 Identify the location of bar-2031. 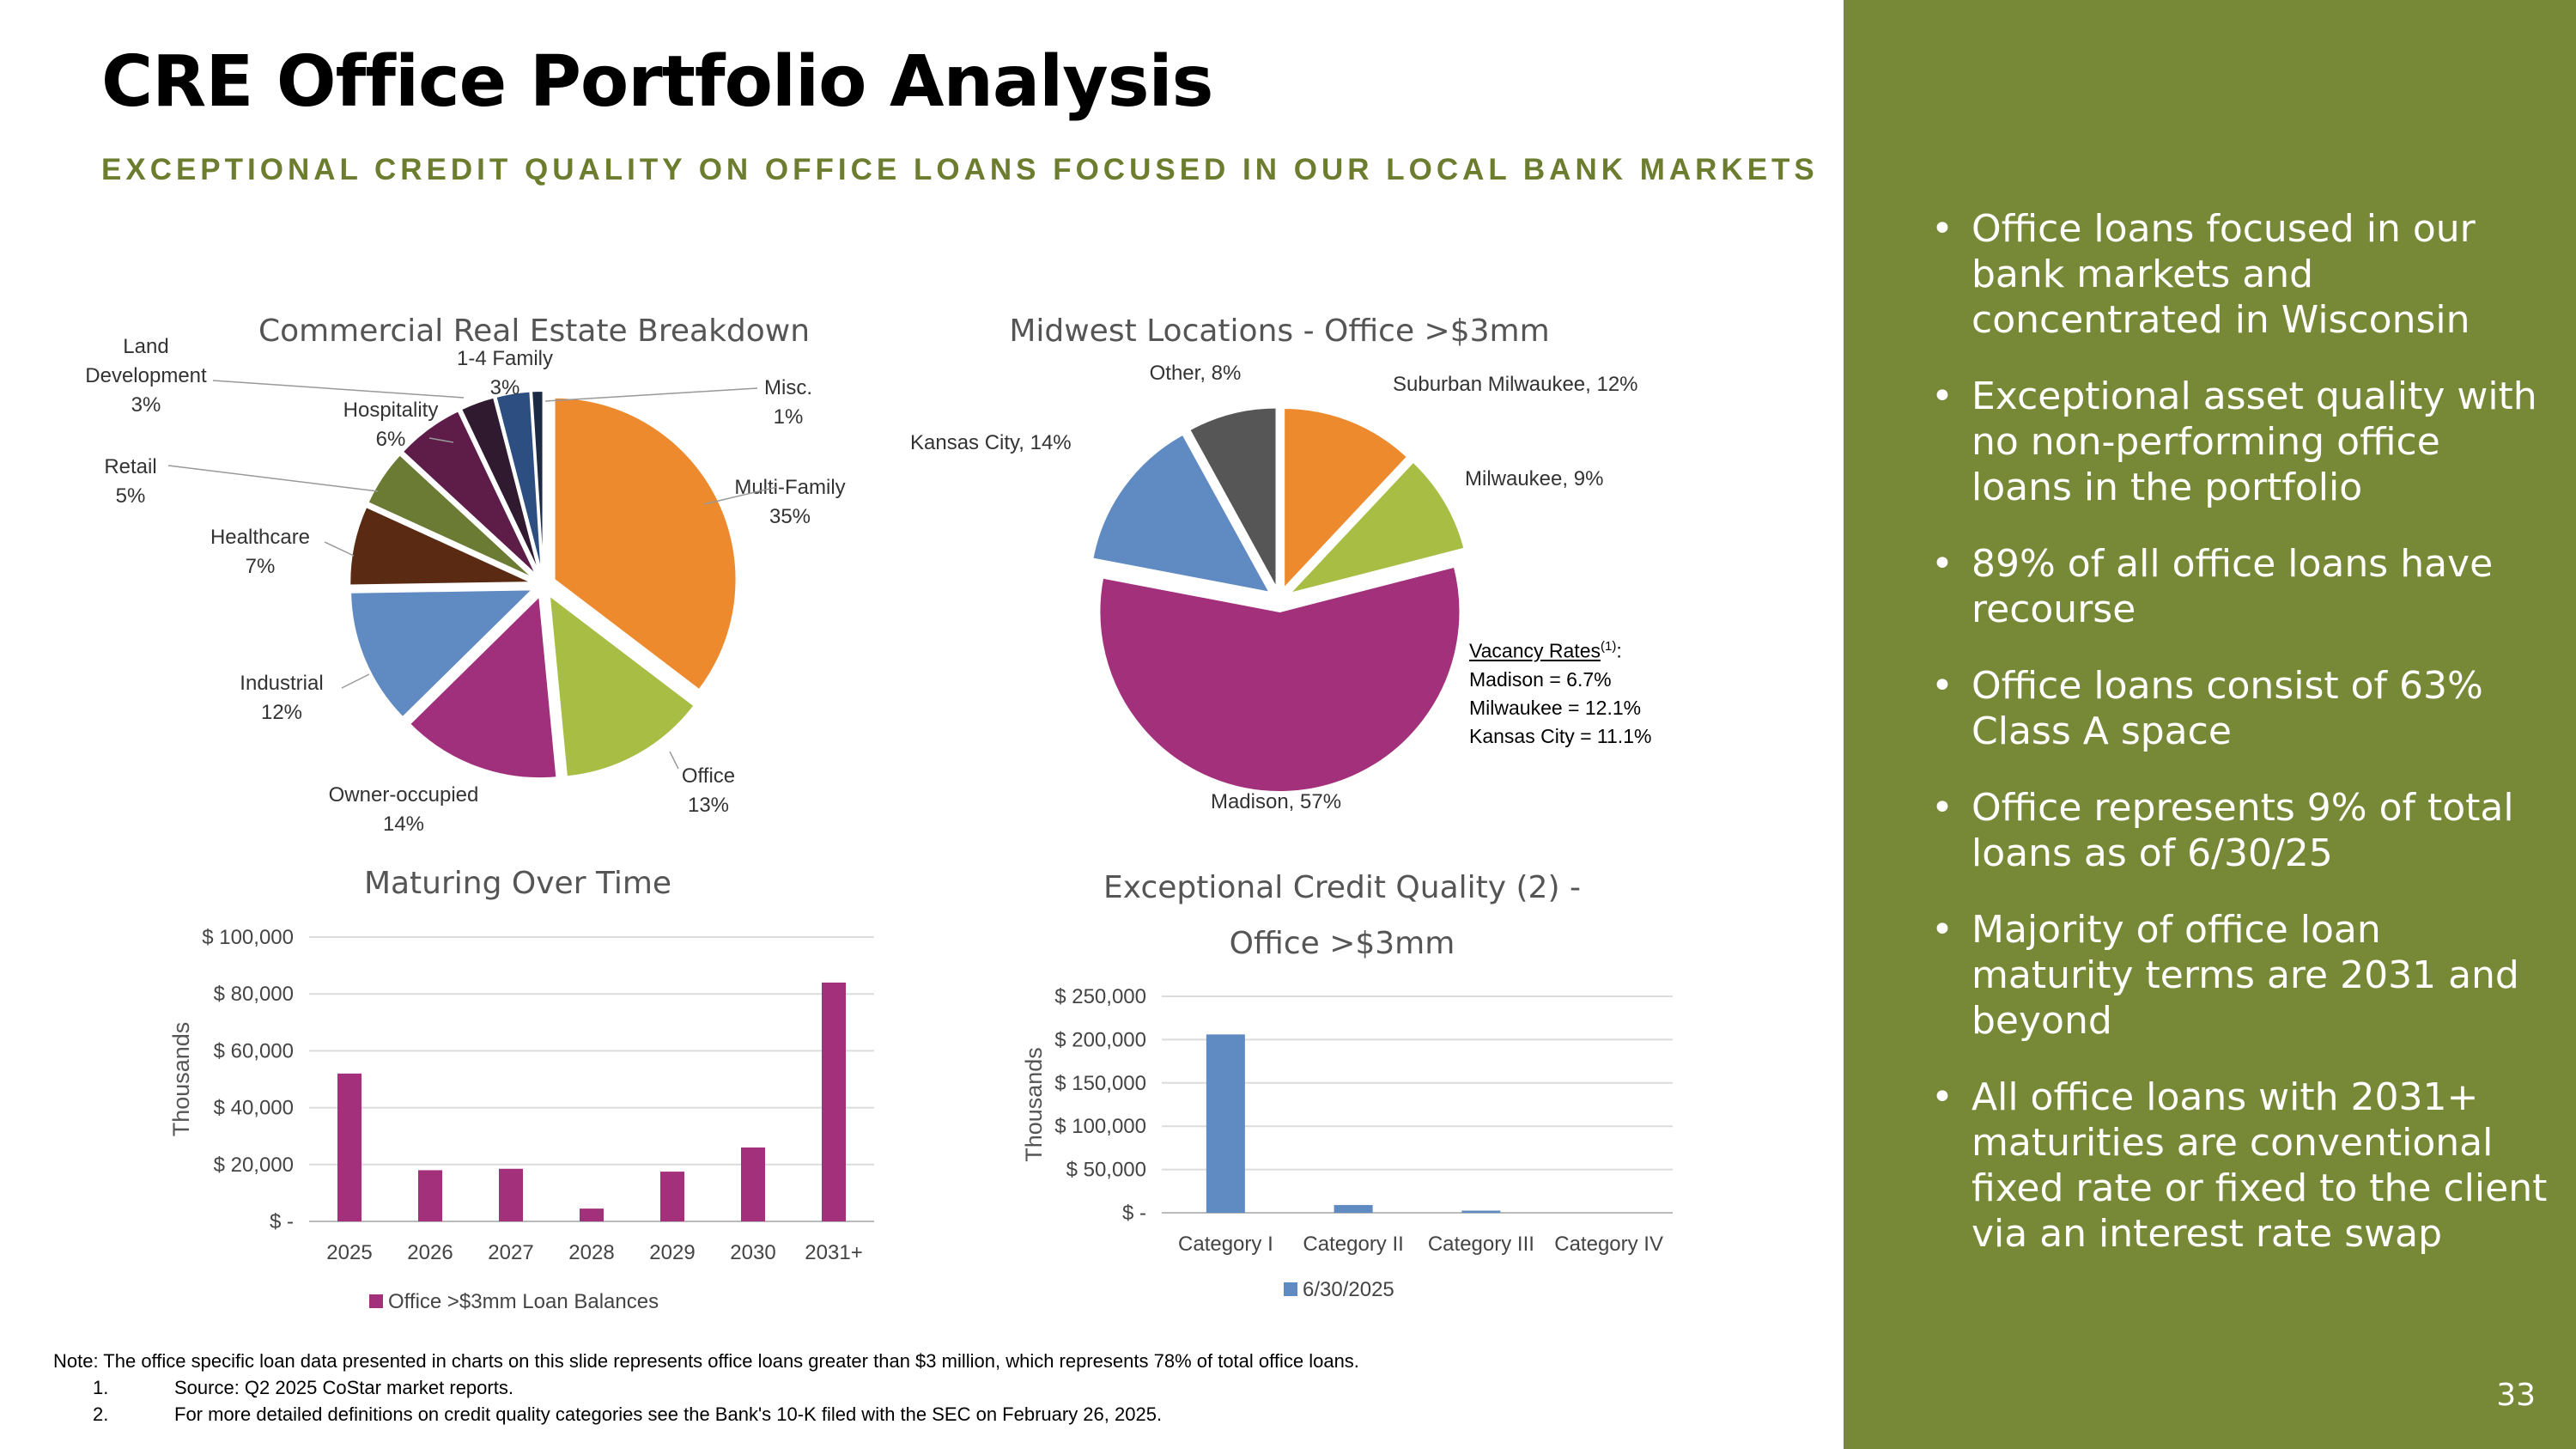
(834, 1101).